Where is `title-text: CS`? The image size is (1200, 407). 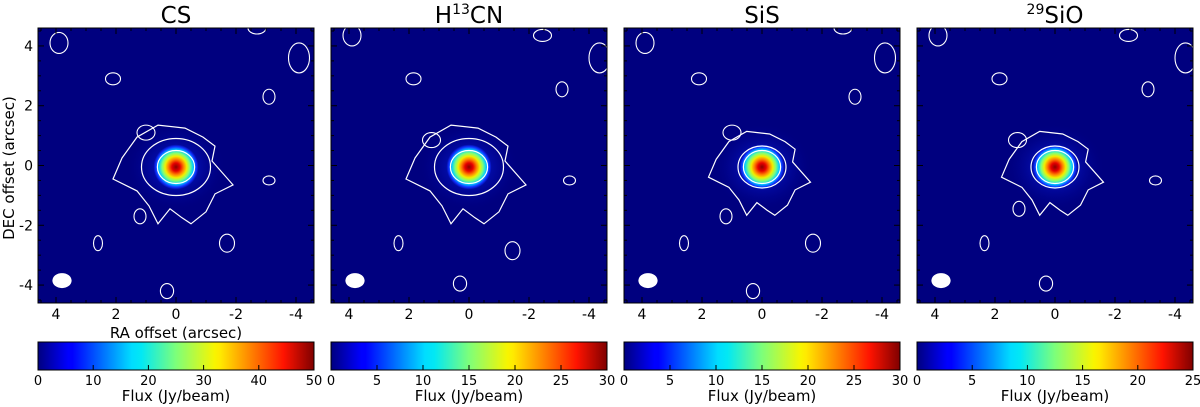 title-text: CS is located at coordinates (176, 16).